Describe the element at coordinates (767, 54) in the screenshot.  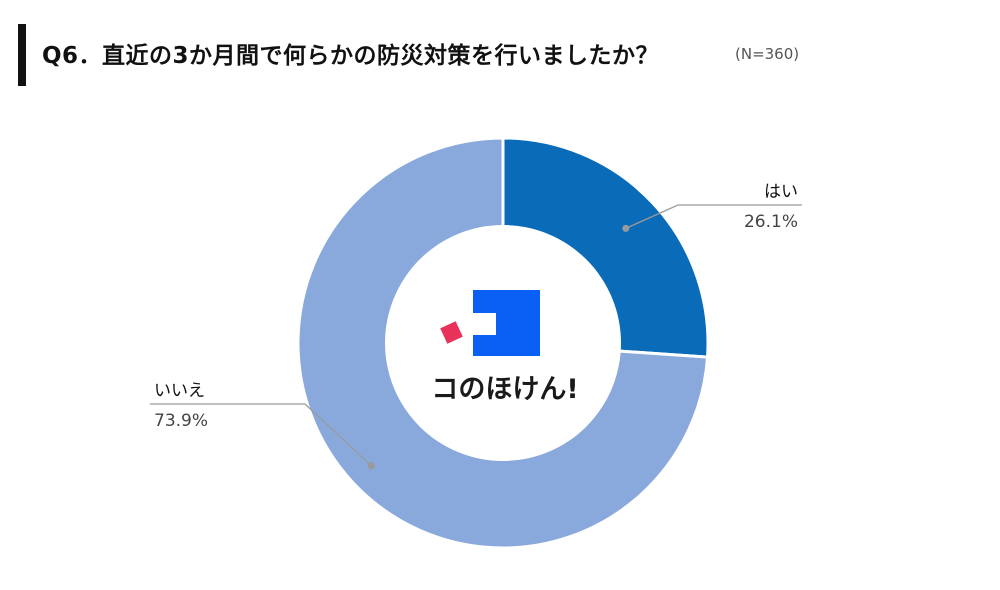
I see `sample-size-label: (N=360)` at that location.